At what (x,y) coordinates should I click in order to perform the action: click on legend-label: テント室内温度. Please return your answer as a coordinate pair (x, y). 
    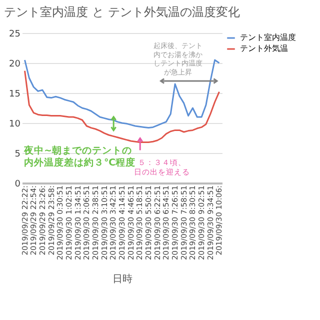
    Looking at the image, I should click on (268, 37).